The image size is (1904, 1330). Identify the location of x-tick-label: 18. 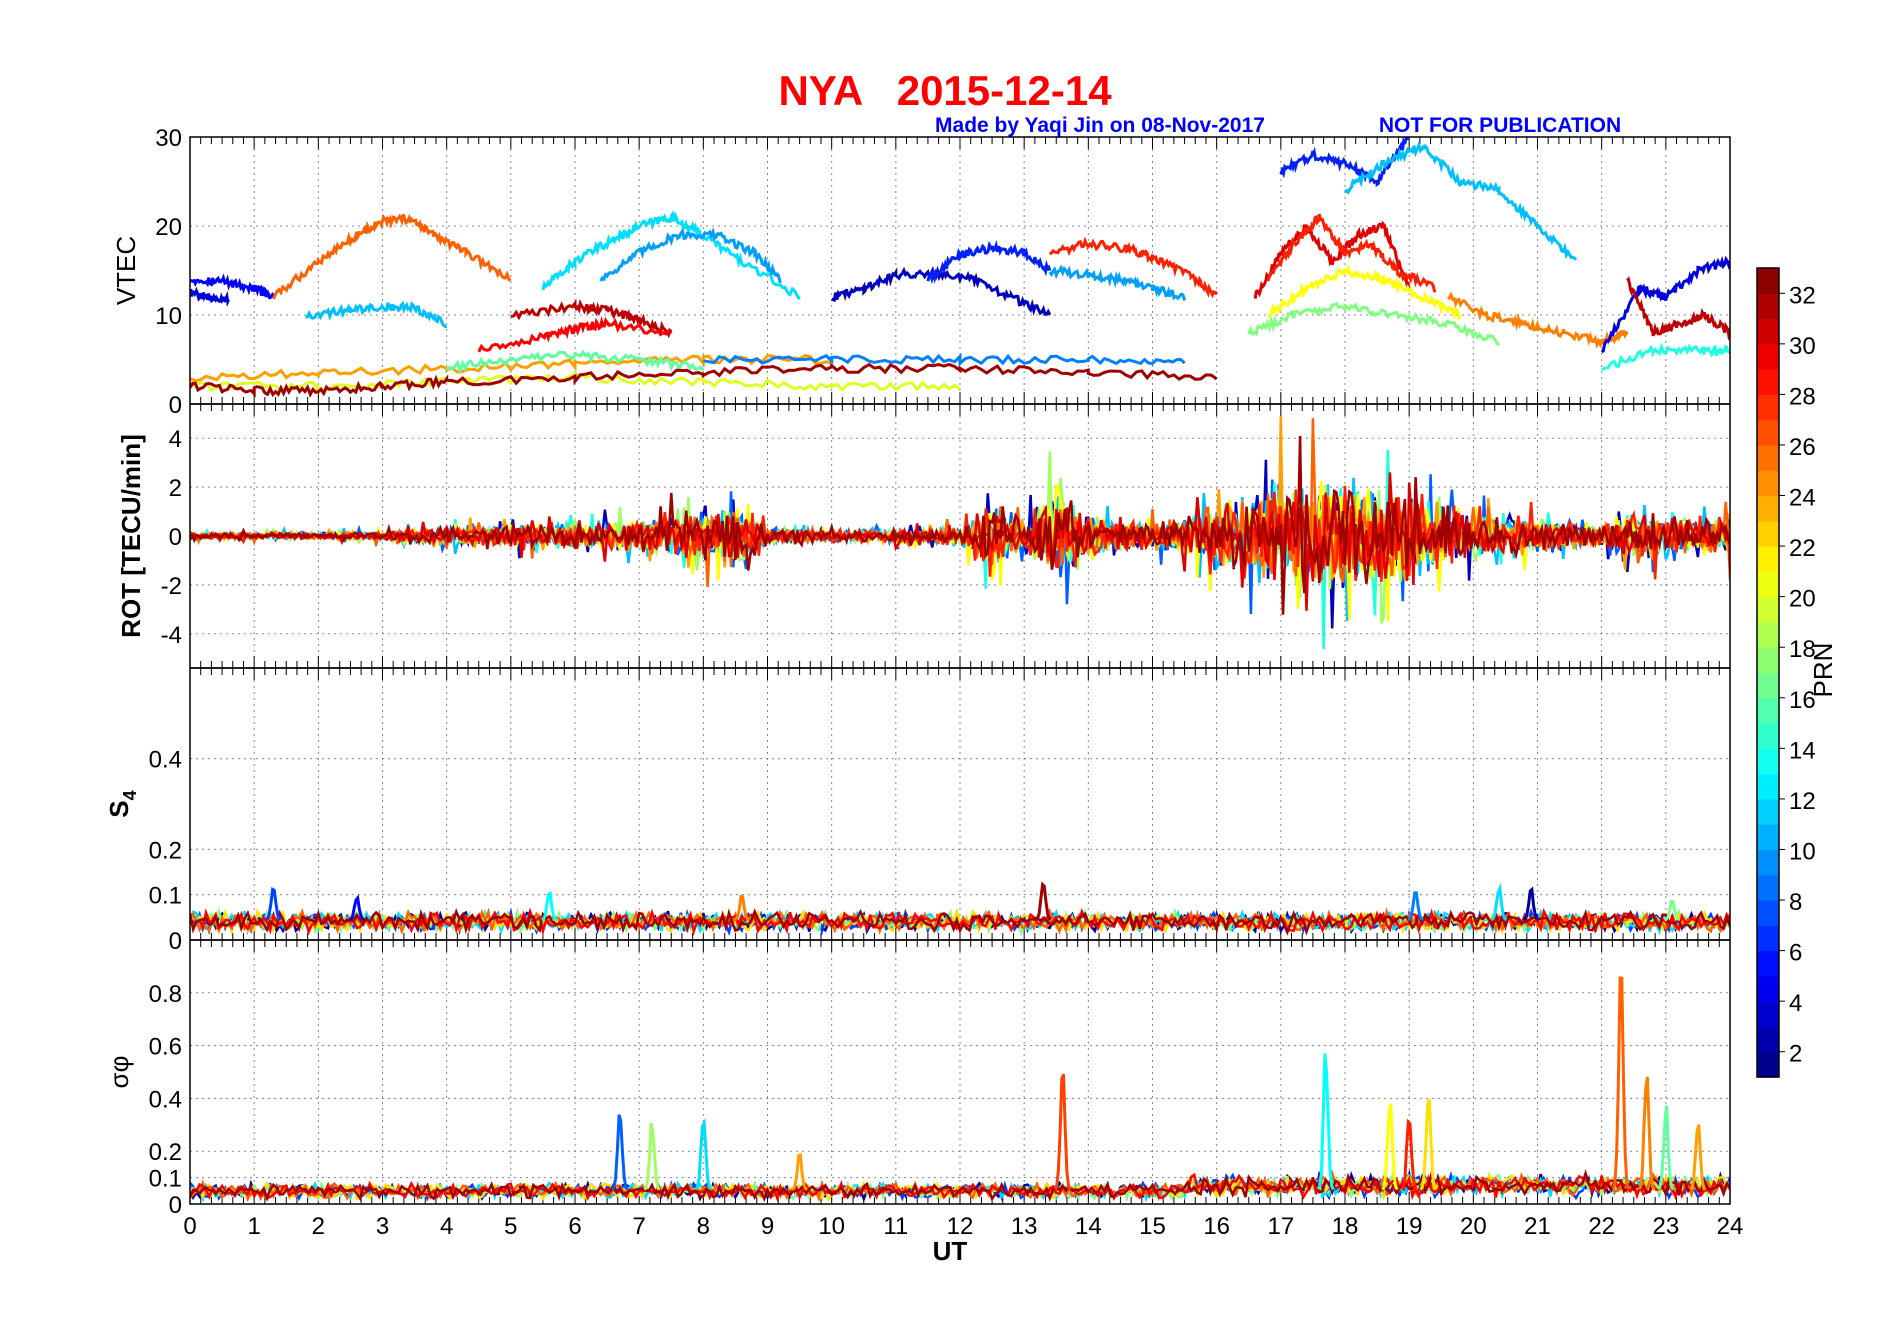
(1345, 1226).